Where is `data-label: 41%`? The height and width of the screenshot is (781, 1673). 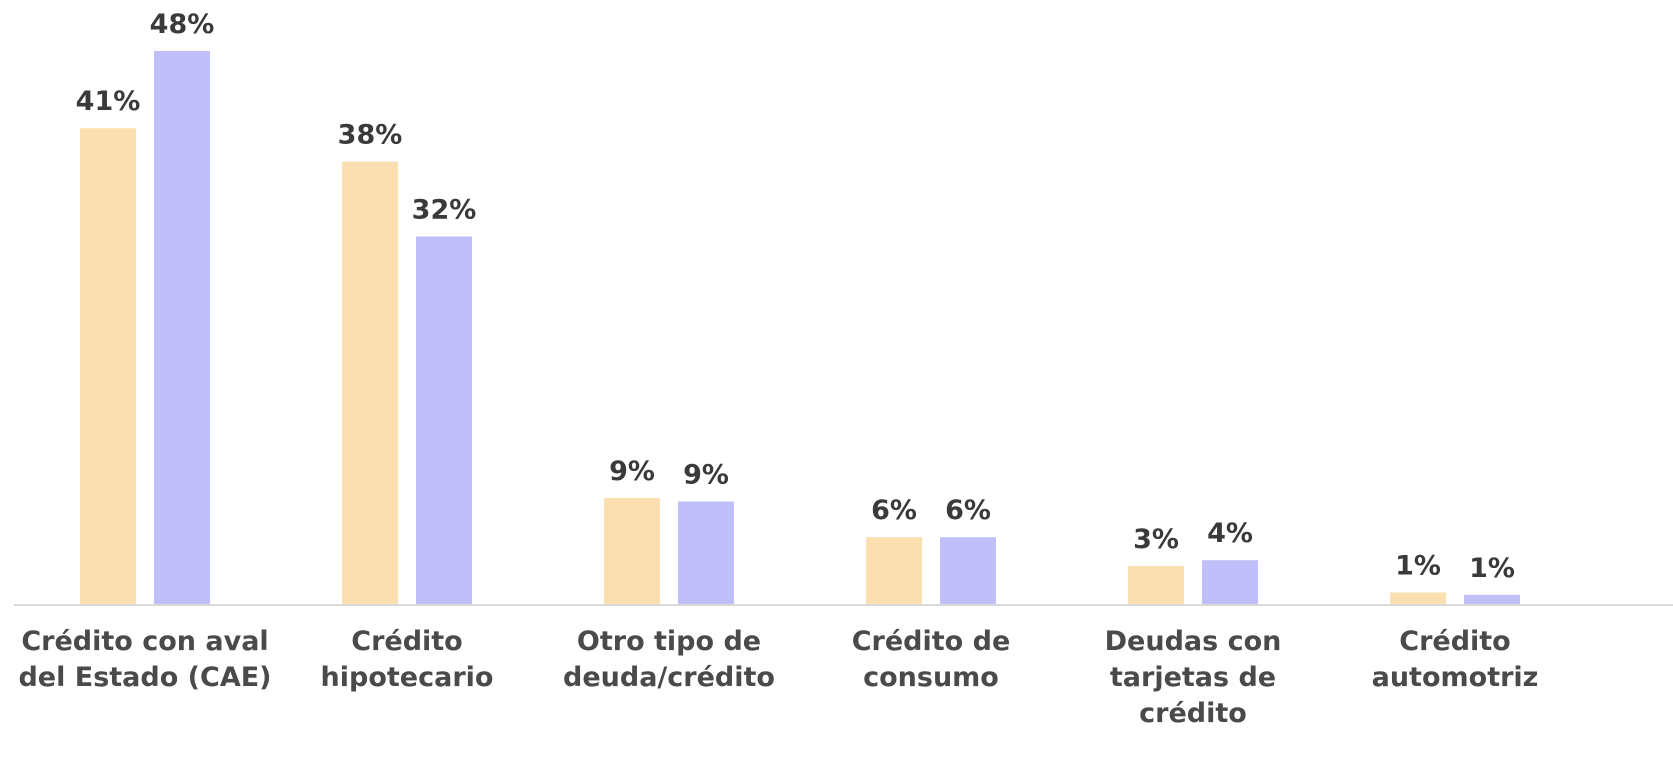
data-label: 41% is located at coordinates (108, 101).